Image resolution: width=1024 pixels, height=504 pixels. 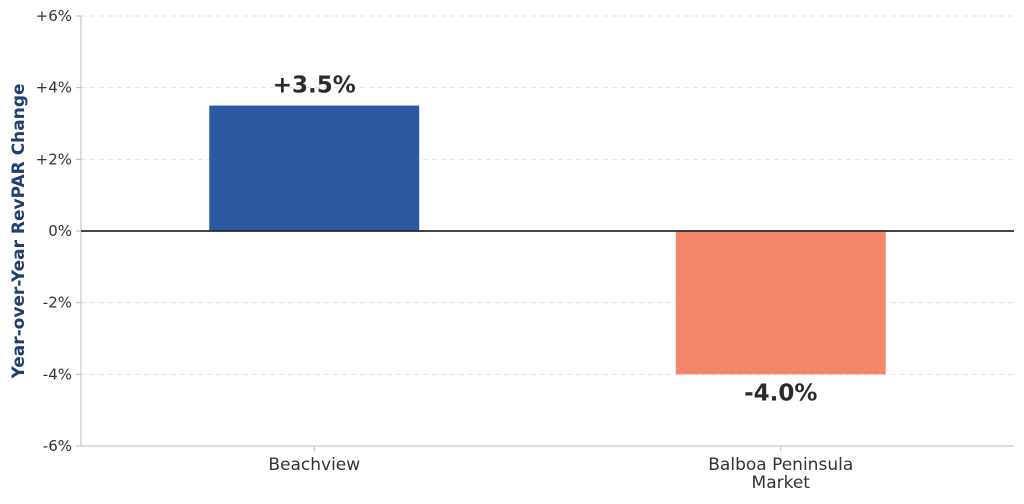 What do you see at coordinates (57, 303) in the screenshot?
I see `y-tick-label: -2%` at bounding box center [57, 303].